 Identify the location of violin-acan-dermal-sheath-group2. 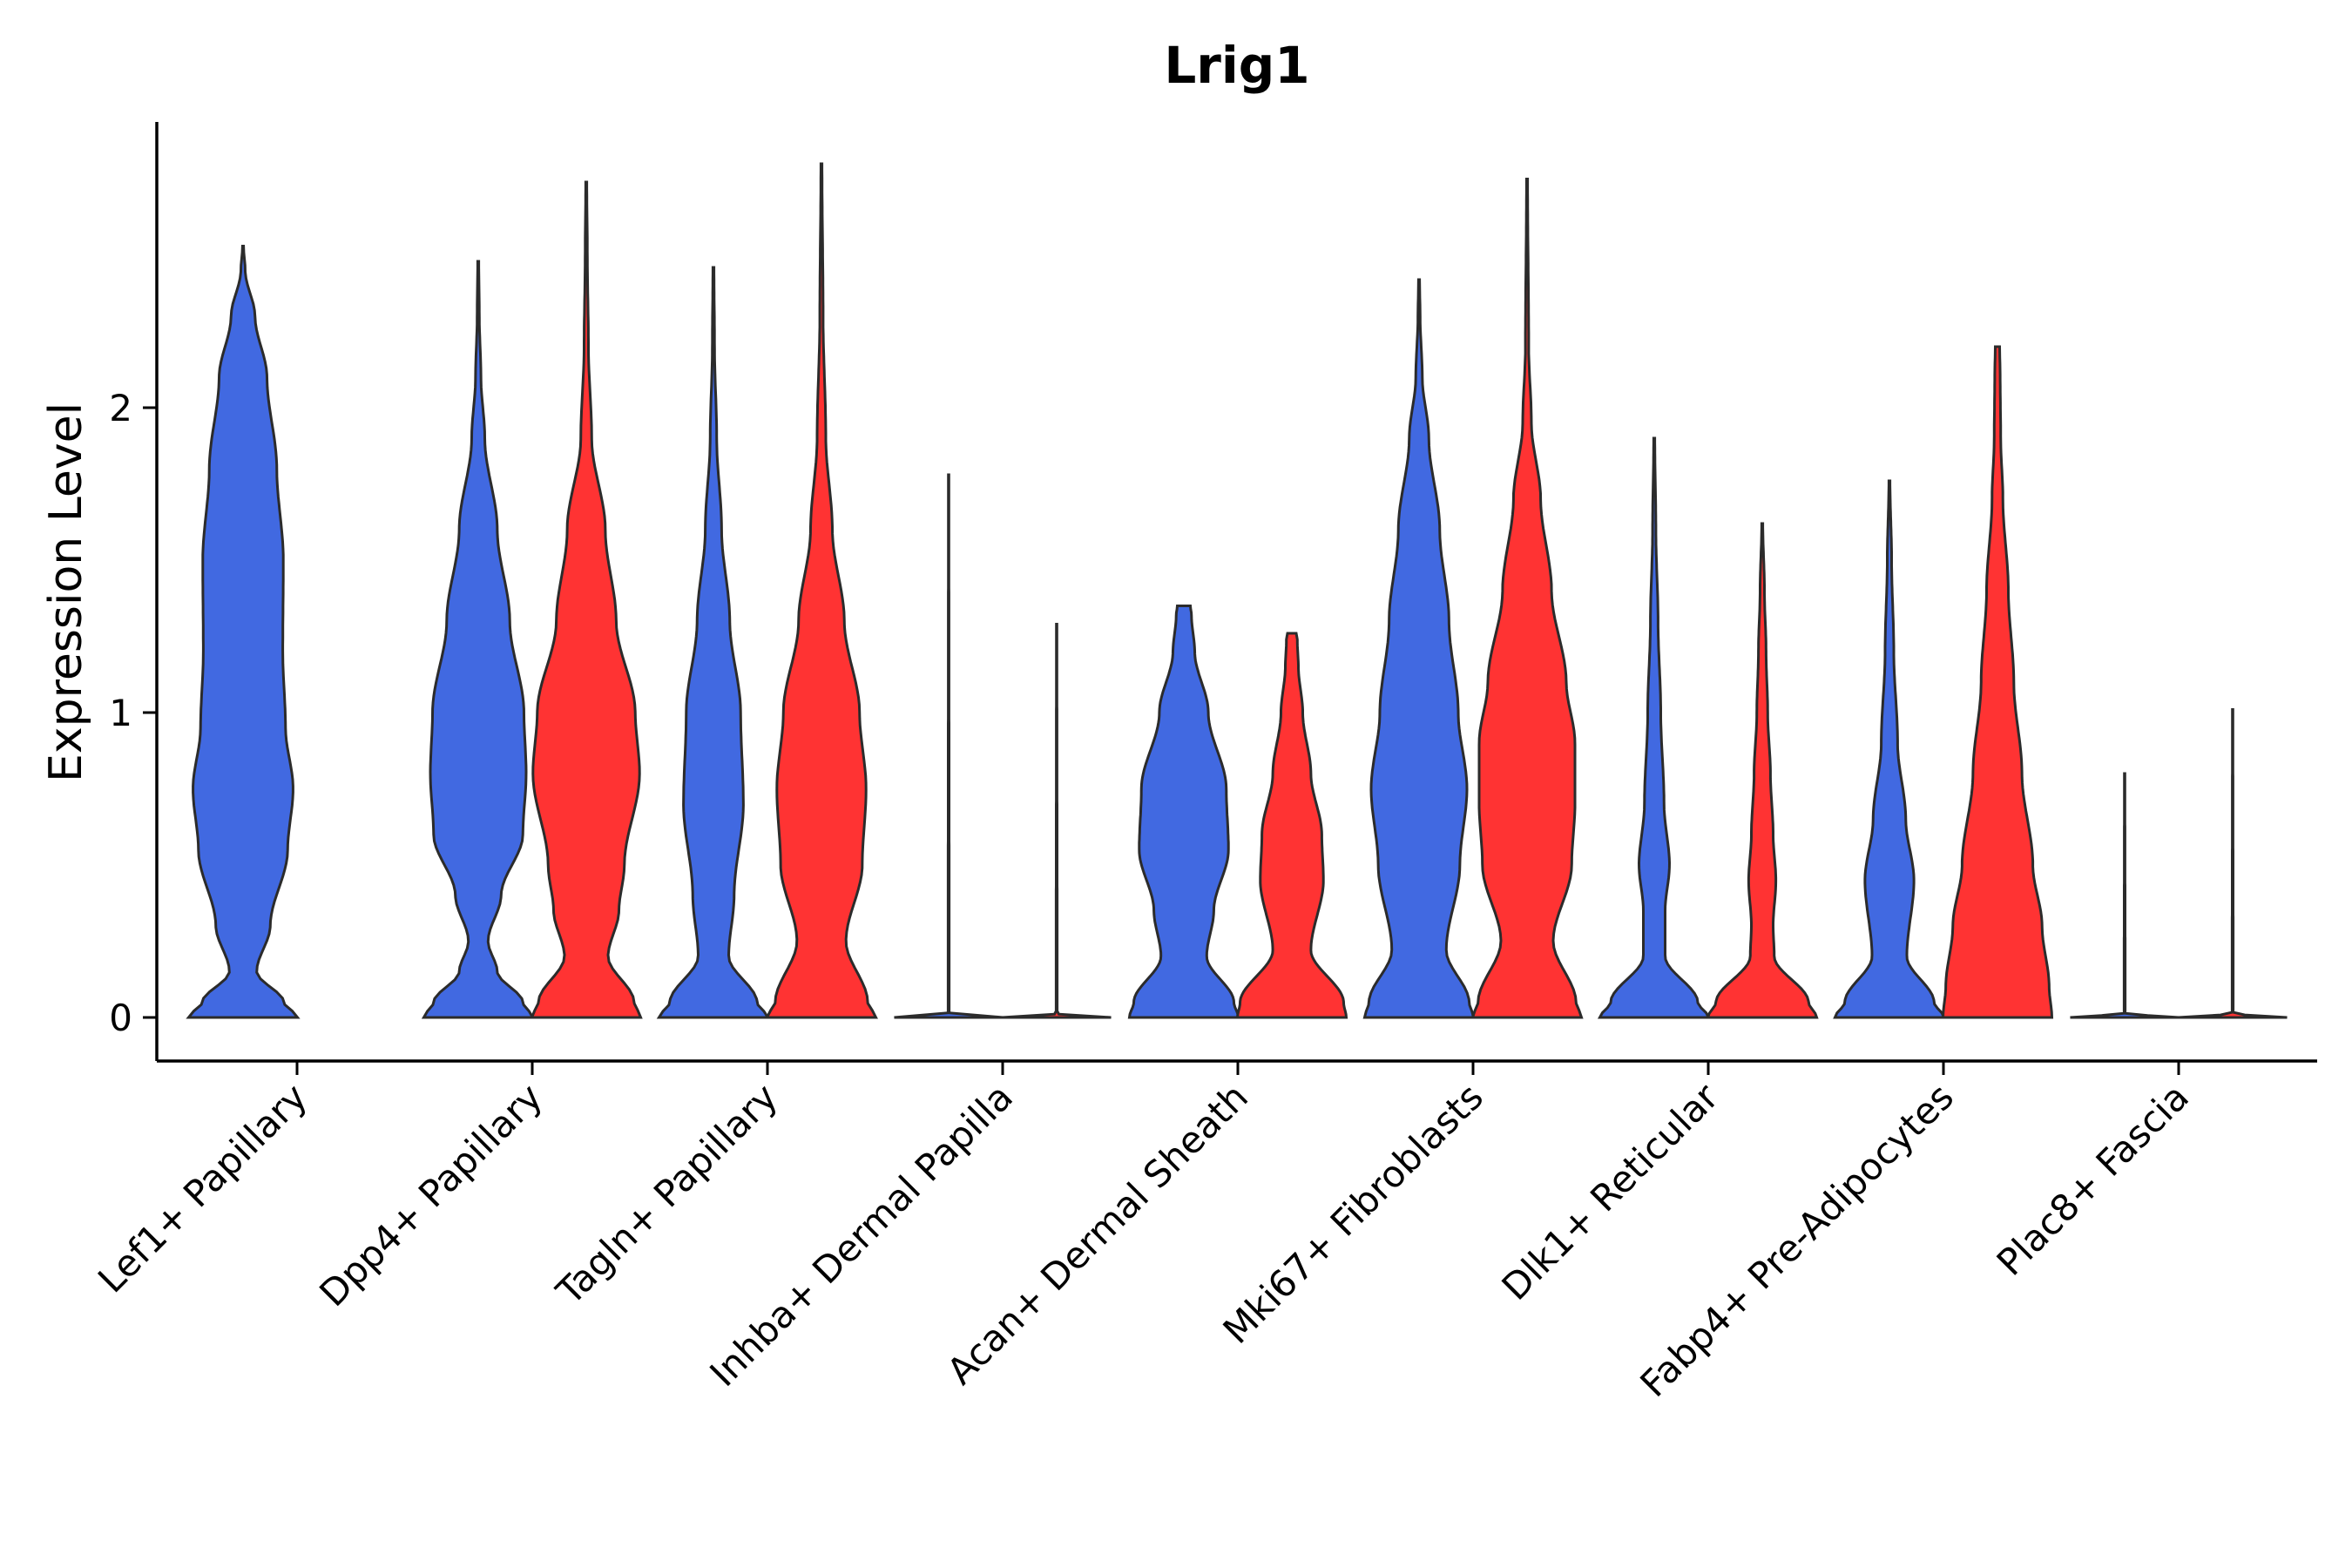
(1291, 825).